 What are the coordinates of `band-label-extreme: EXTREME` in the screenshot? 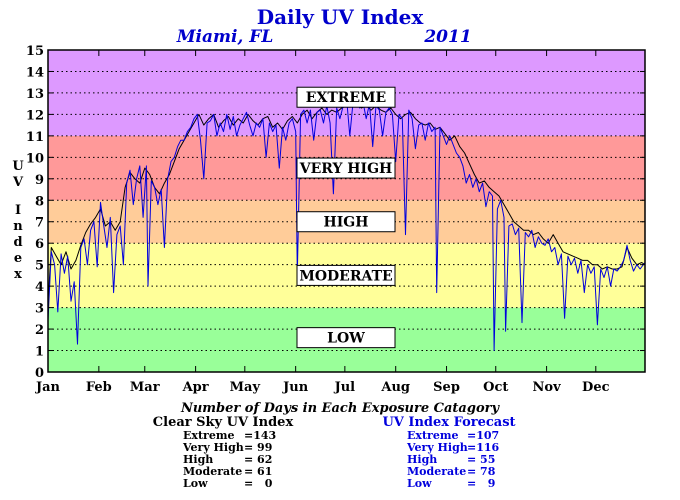 It's located at (346, 98).